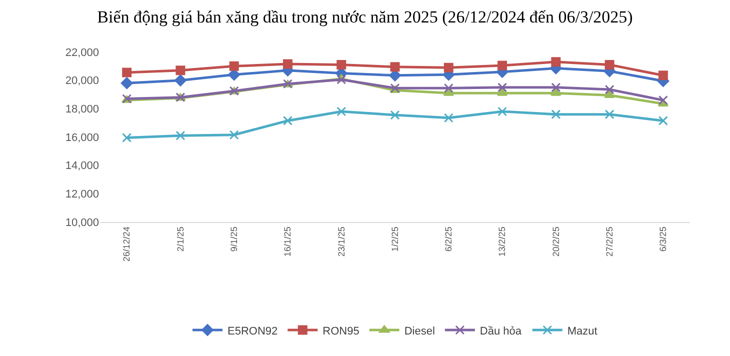 Image resolution: width=730 pixels, height=356 pixels. I want to click on y-tick-label: 16,000, so click(82, 138).